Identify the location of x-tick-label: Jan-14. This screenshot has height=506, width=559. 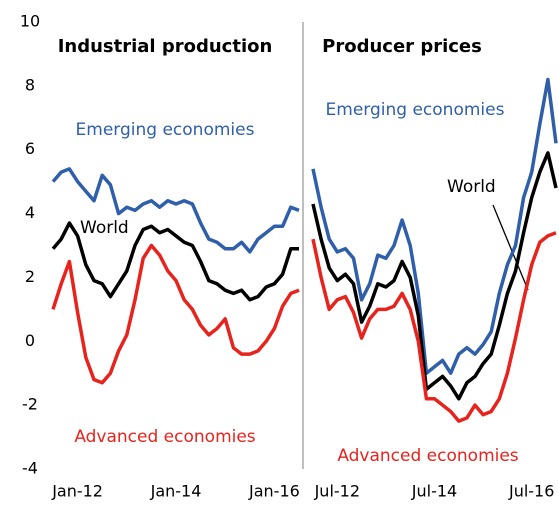
(176, 491).